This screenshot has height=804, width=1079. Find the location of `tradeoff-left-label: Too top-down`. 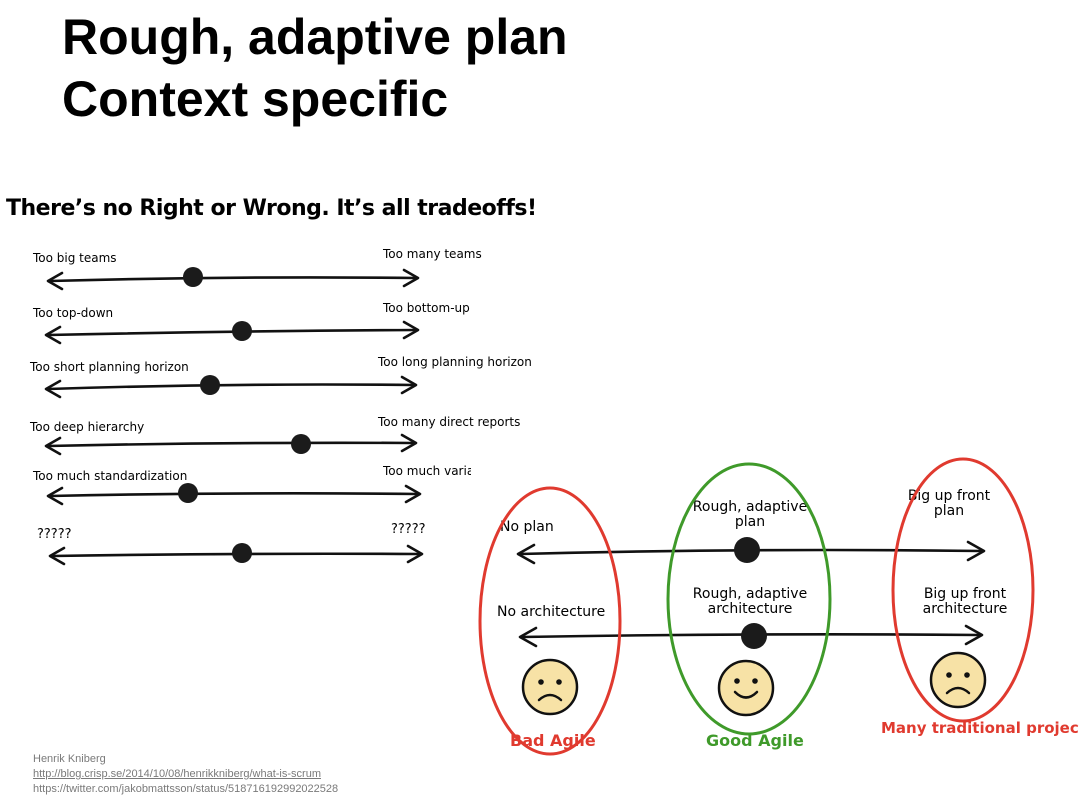

tradeoff-left-label: Too top-down is located at coordinates (73, 313).